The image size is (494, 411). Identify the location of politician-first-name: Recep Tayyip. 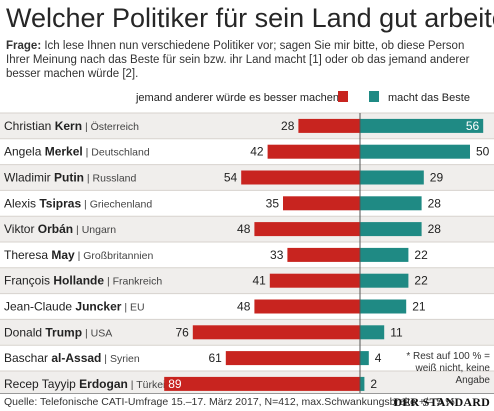
(41, 384).